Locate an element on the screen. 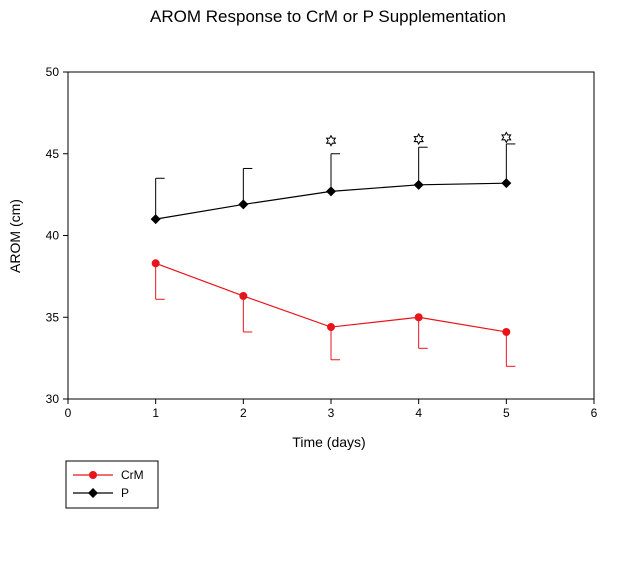 The image size is (636, 563). series-line is located at coordinates (331, 297).